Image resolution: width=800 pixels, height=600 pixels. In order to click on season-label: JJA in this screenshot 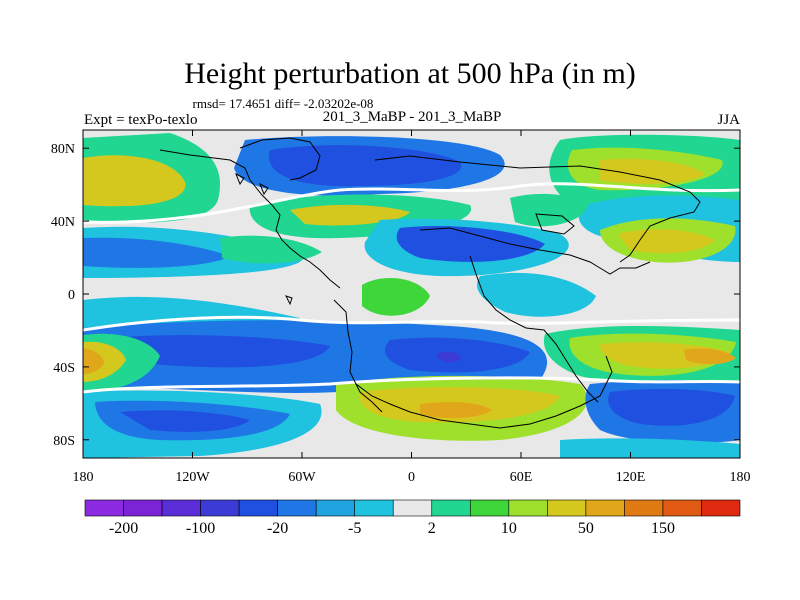, I will do `click(728, 120)`.